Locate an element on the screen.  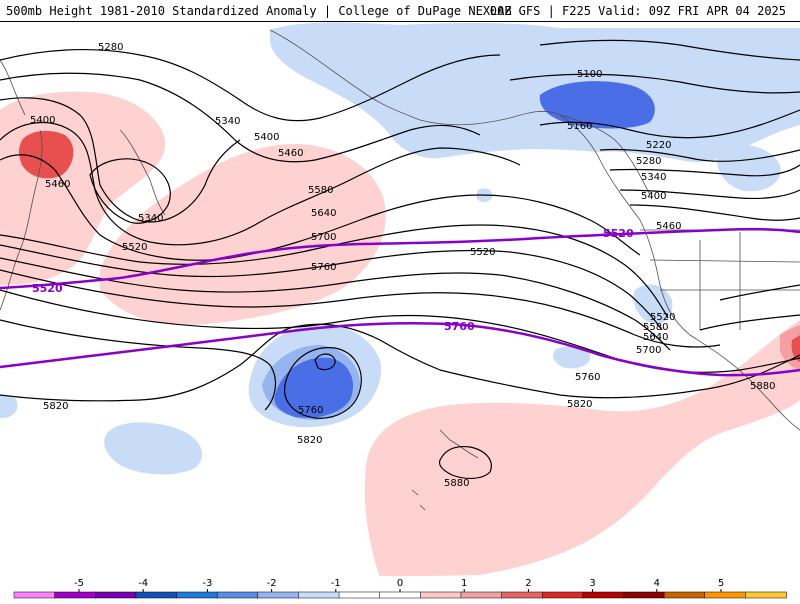
pacific-strong-negative is located at coordinates (314, 387).